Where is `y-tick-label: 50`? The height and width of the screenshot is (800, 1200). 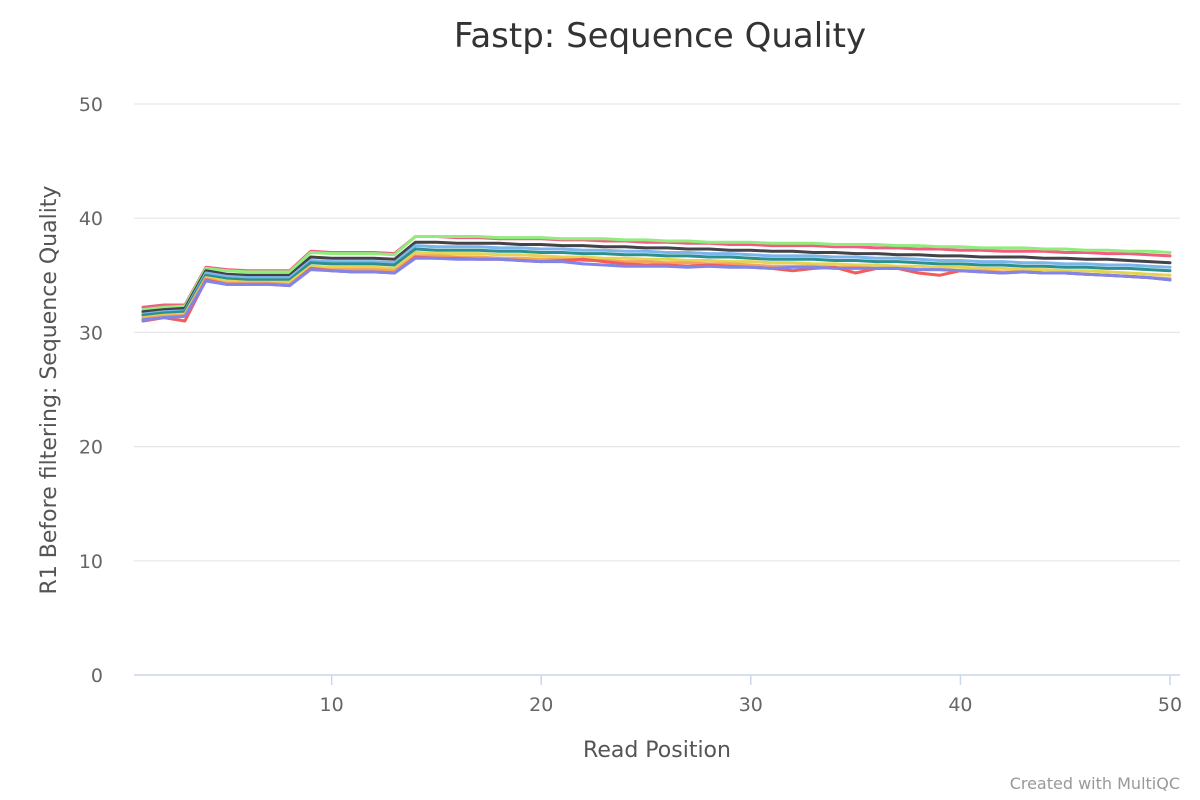 y-tick-label: 50 is located at coordinates (91, 105).